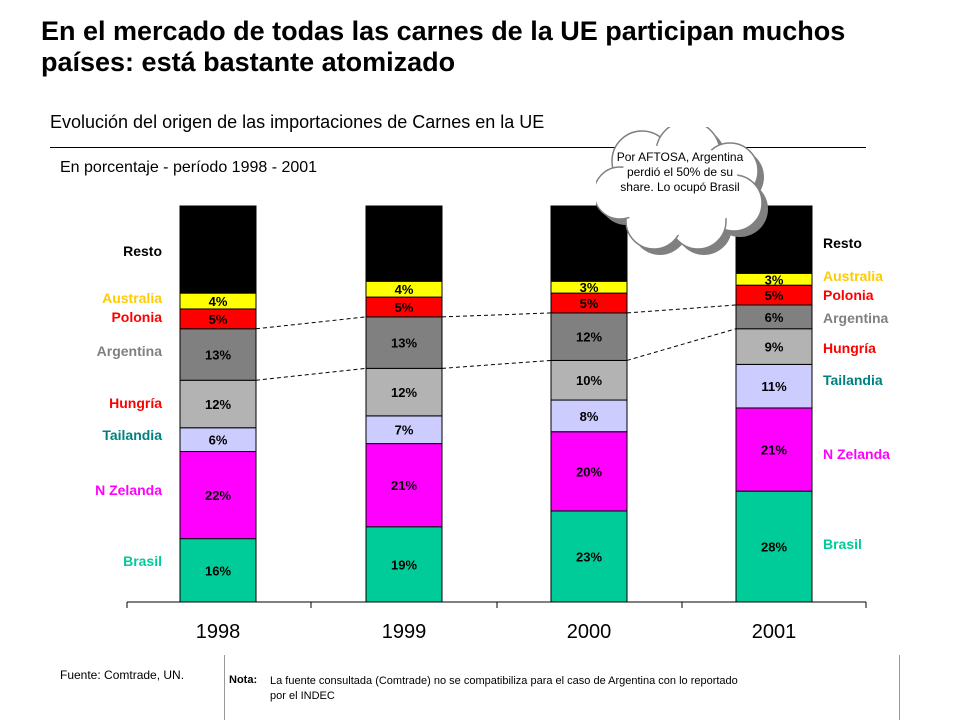 The height and width of the screenshot is (720, 960). Describe the element at coordinates (142, 561) in the screenshot. I see `legend-left-label: Brasil` at that location.